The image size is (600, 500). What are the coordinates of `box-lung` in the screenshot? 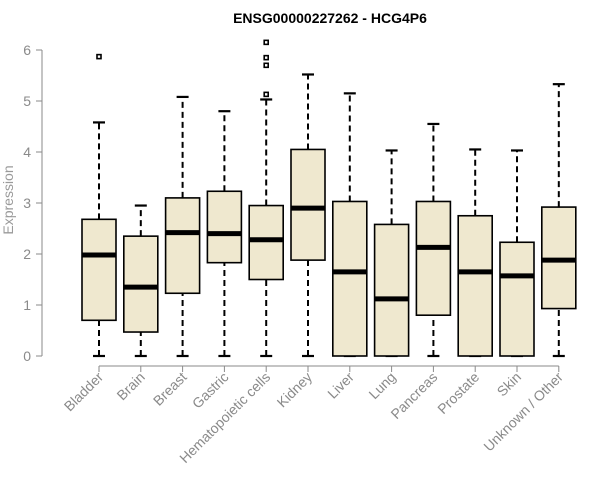 It's located at (391, 253).